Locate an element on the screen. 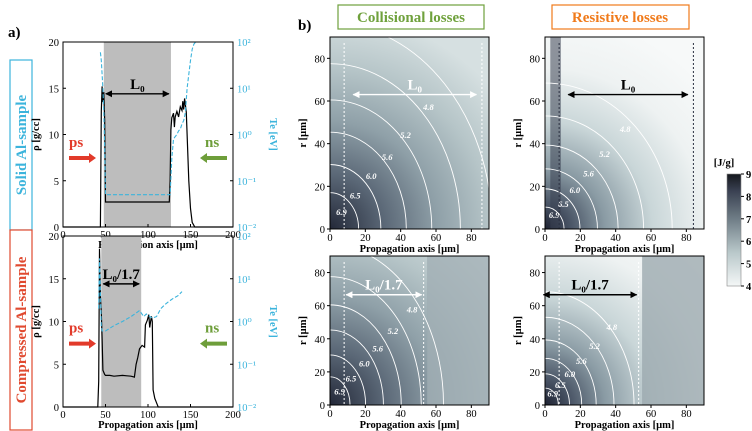 This screenshot has width=752, height=431. b-col-comp-ytick: 20 is located at coordinates (320, 373).